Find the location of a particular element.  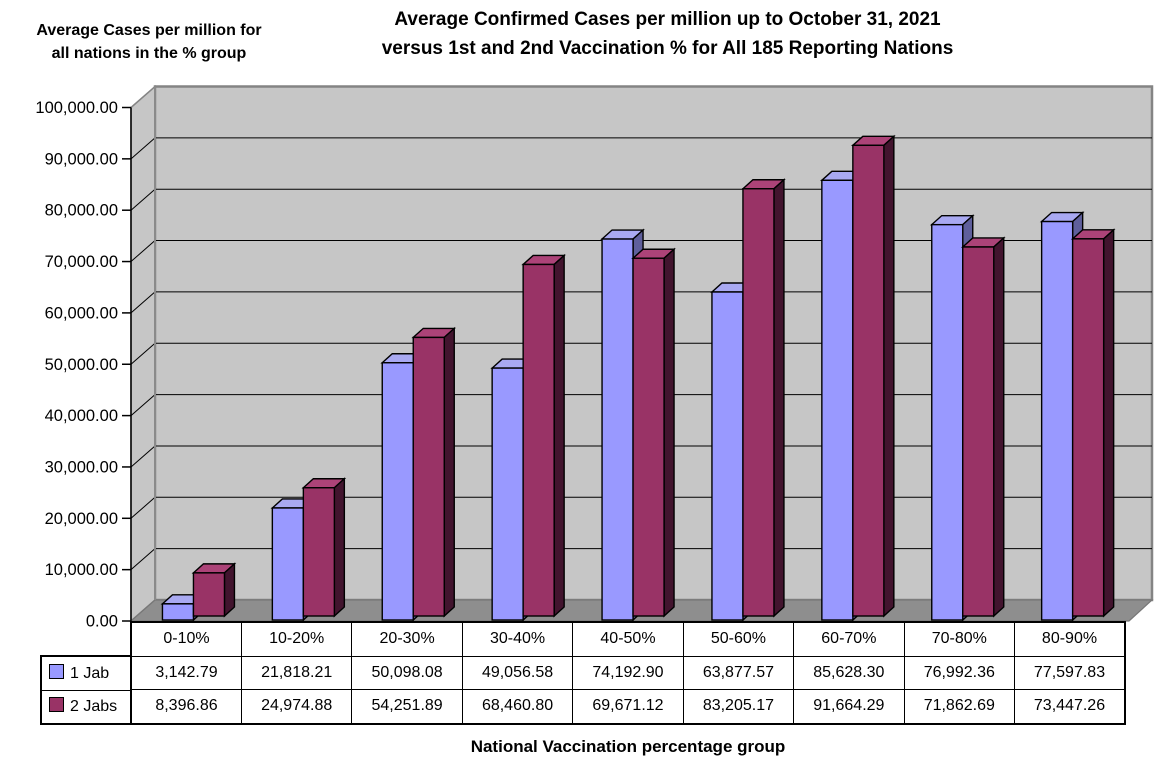

bar-1jab-60-70%-front is located at coordinates (837, 400).